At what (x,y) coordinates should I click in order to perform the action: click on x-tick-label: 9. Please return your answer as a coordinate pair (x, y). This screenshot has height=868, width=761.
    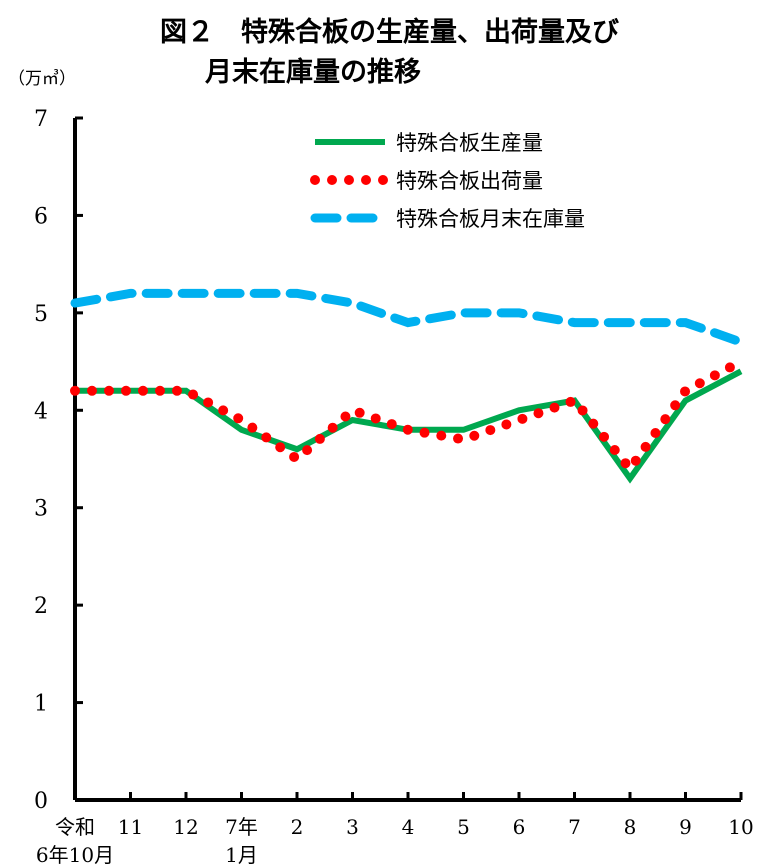
    Looking at the image, I should click on (685, 827).